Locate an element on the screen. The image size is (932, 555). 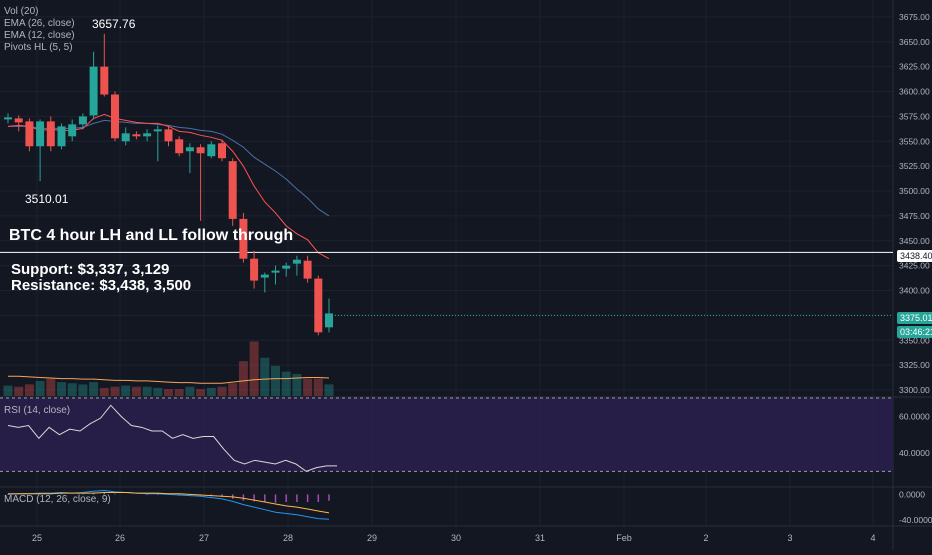
x-tick-label: 2 is located at coordinates (705, 538).